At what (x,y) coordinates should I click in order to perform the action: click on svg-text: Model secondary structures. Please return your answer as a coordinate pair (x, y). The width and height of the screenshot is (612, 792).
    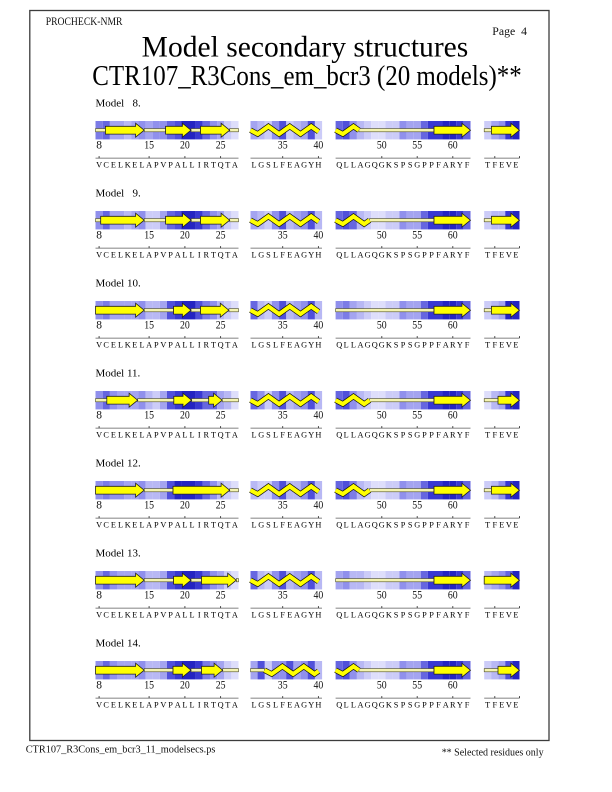
    Looking at the image, I should click on (305, 47).